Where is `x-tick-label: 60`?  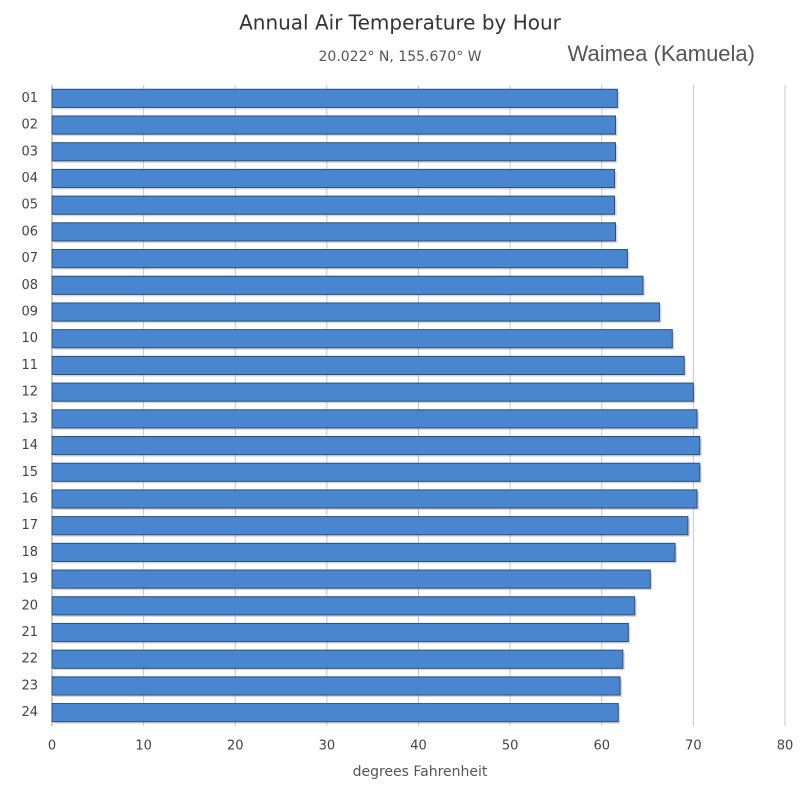
x-tick-label: 60 is located at coordinates (601, 746).